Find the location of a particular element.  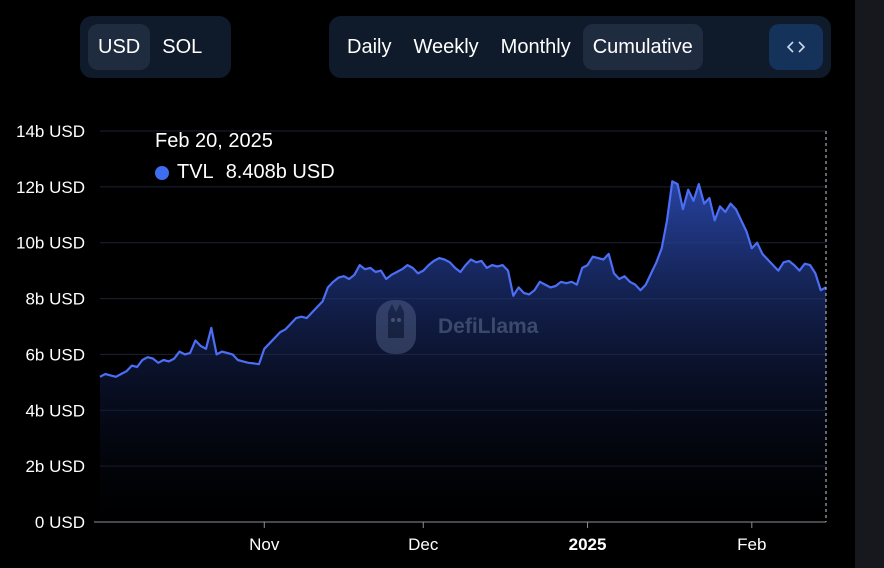

code-brackets-icon is located at coordinates (796, 47).